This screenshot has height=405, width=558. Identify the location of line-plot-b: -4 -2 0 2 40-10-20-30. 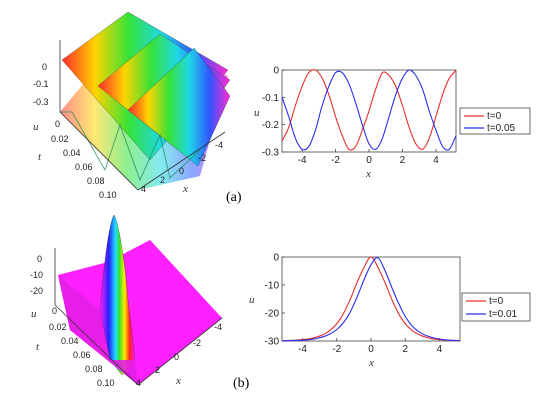
(363, 304).